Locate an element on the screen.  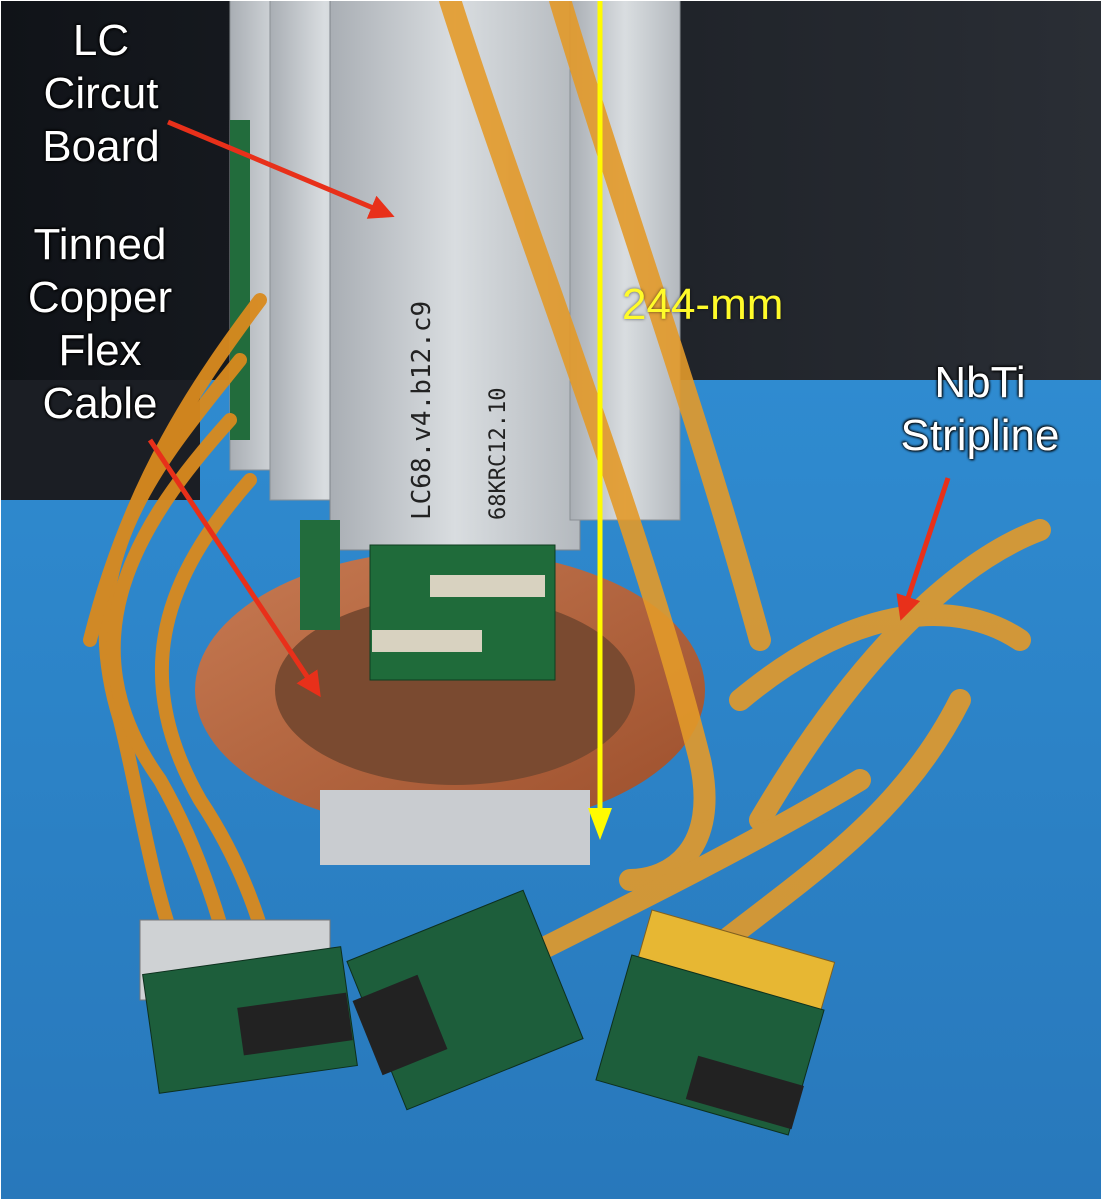
lc-board-arrow is located at coordinates (281, 169).